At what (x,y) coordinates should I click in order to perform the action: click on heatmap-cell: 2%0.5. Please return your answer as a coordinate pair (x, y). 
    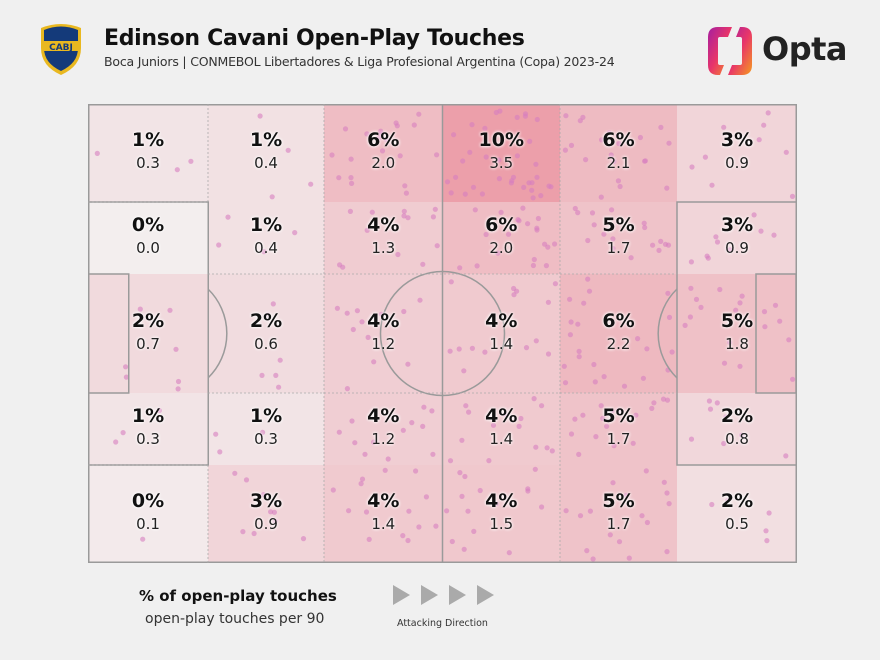
    Looking at the image, I should click on (737, 514).